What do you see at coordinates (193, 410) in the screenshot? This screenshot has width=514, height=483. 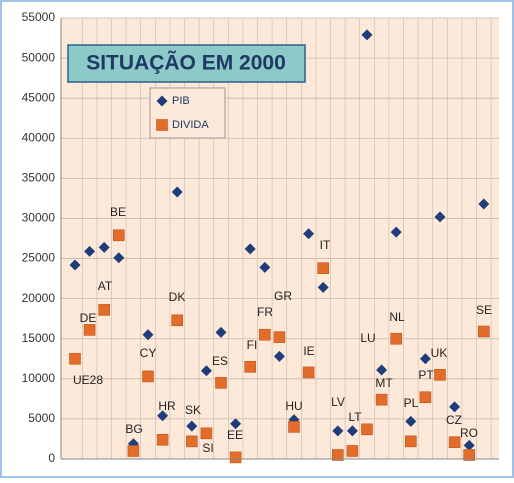 I see `category-label: SK` at bounding box center [193, 410].